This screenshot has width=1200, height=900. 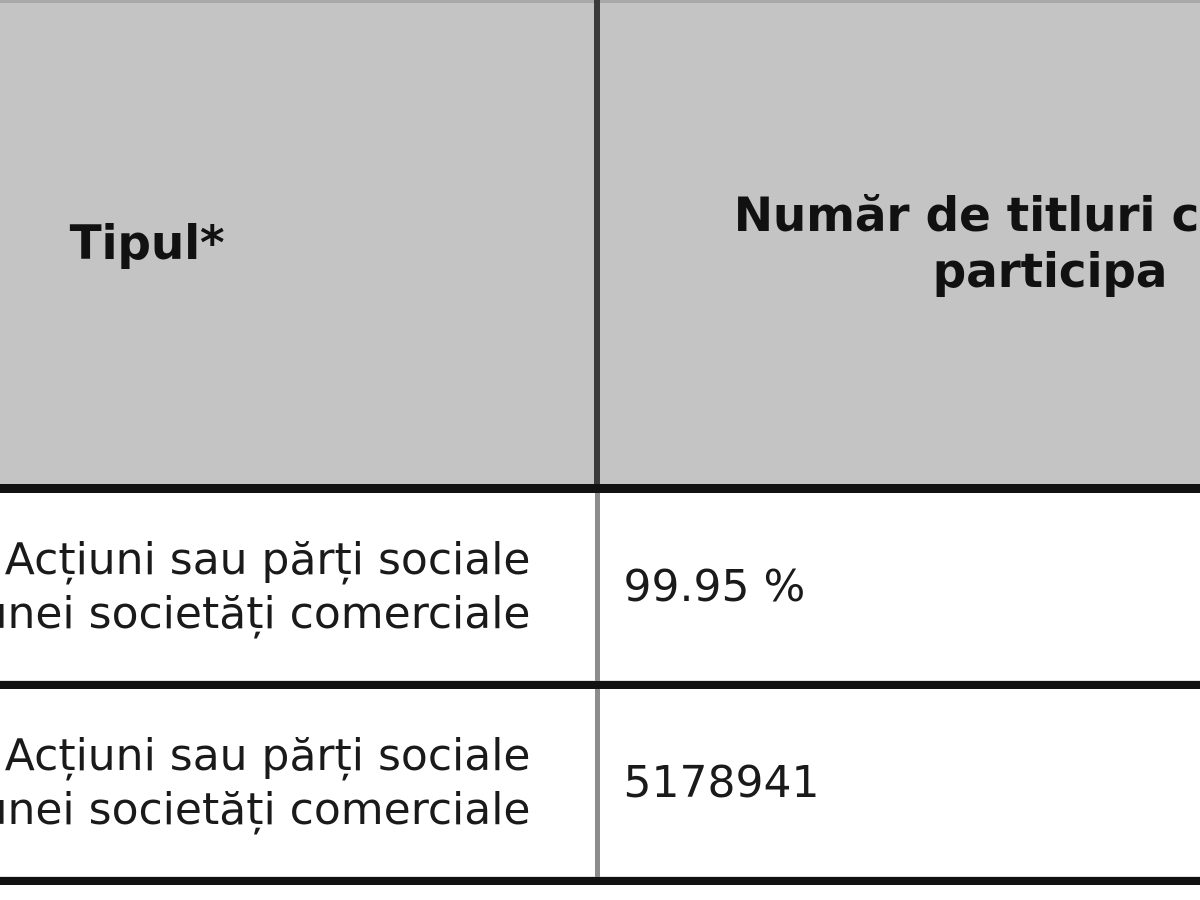 I want to click on cell-share-value: 5178941, so click(x=897, y=784).